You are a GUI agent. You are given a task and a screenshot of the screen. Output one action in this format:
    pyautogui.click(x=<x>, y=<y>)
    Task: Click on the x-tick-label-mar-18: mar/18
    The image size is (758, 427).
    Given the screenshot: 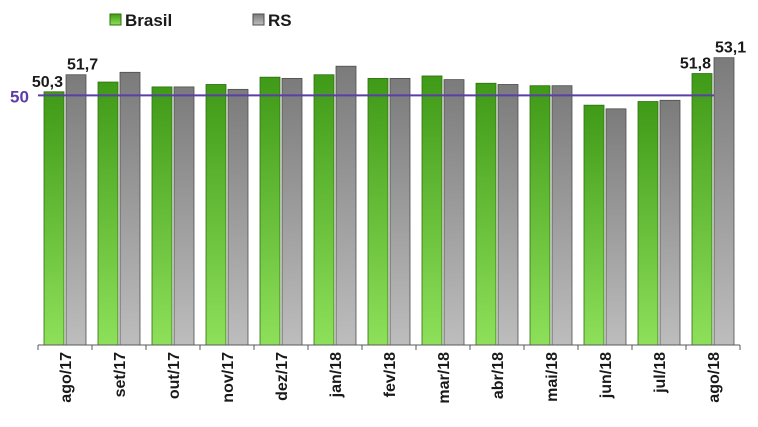 What is the action you would take?
    pyautogui.click(x=444, y=378)
    